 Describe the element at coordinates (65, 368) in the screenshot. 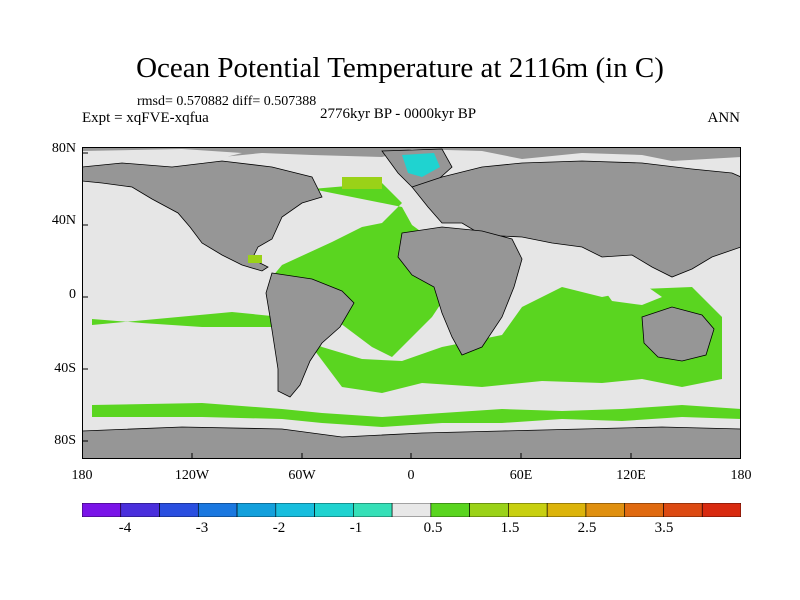

I see `y-label-40s: 40S` at that location.